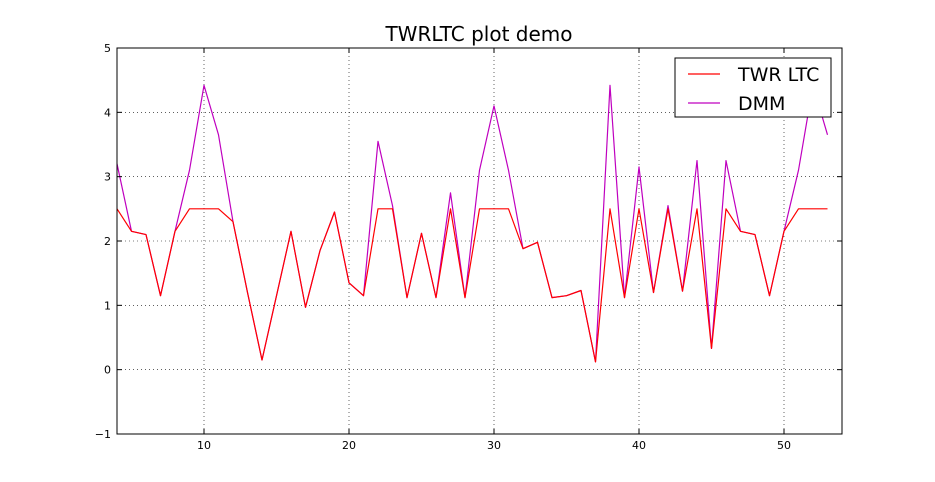 Image resolution: width=935 pixels, height=482 pixels. I want to click on x-tick-label: 20, so click(349, 445).